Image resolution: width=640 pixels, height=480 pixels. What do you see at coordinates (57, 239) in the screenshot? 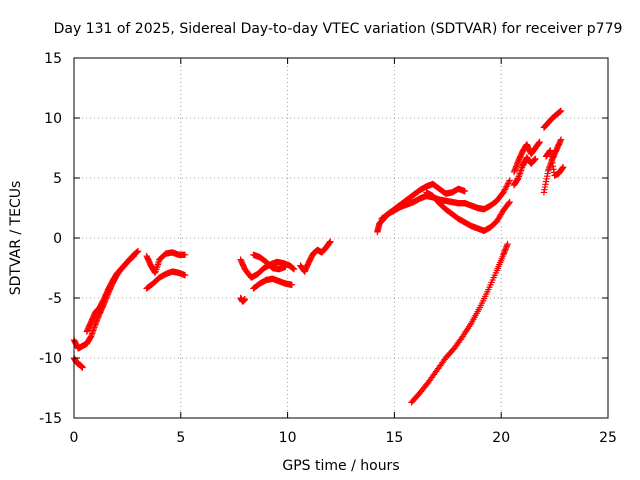
I see `y-tick-label: 0` at bounding box center [57, 239].